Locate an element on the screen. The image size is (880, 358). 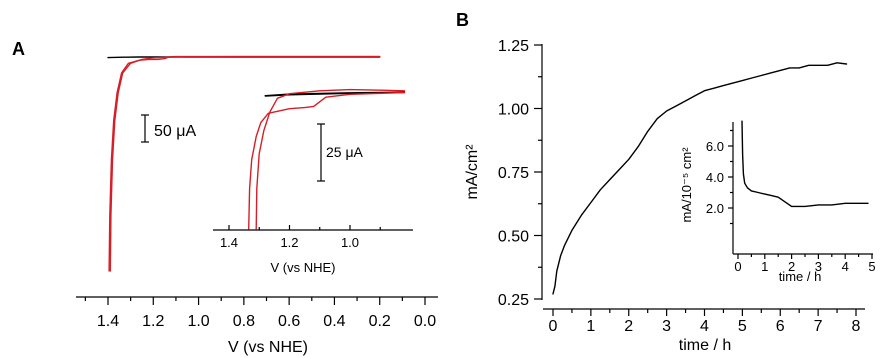
panel-b-label: B is located at coordinates (462, 20).